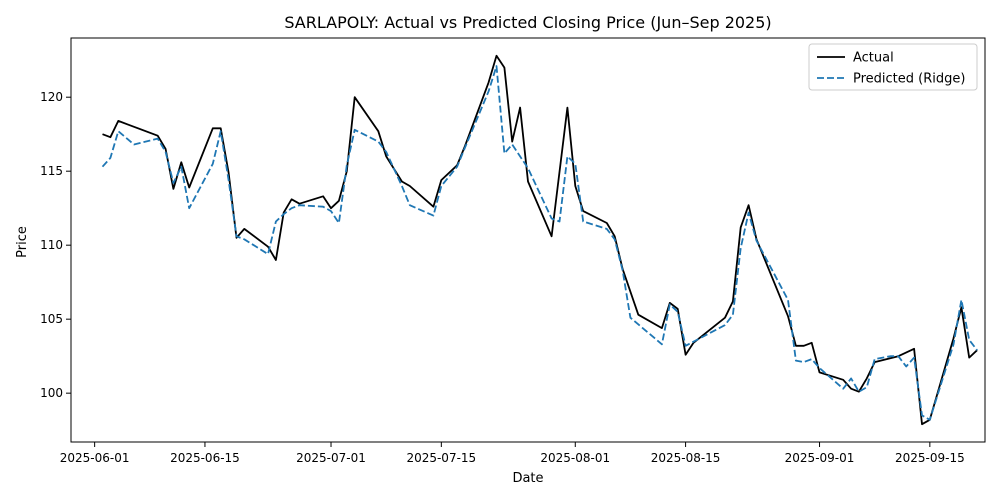 Image resolution: width=1000 pixels, height=504 pixels. Describe the element at coordinates (575, 458) in the screenshot. I see `x-tick-label: 2025-08-01` at that location.